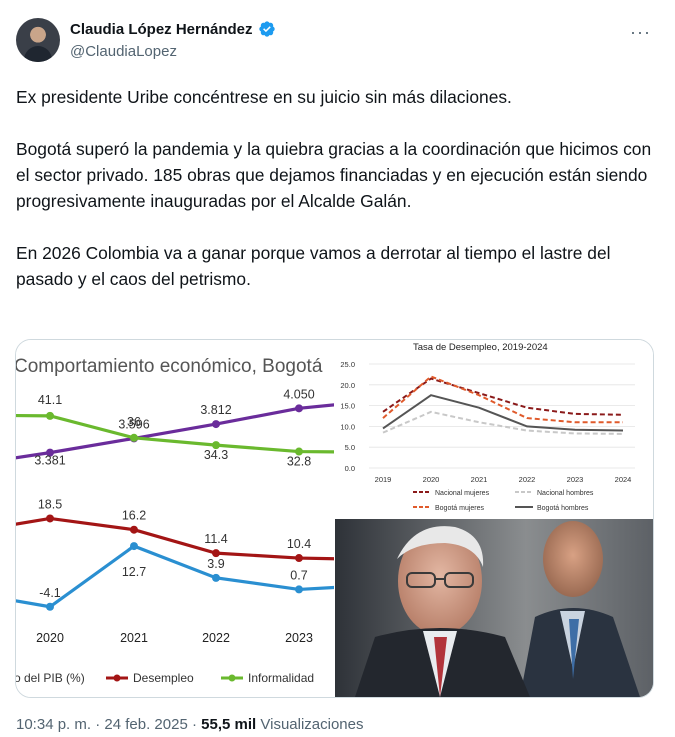 Image resolution: width=675 pixels, height=737 pixels. I want to click on y-tick-label: 20.0, so click(347, 385).